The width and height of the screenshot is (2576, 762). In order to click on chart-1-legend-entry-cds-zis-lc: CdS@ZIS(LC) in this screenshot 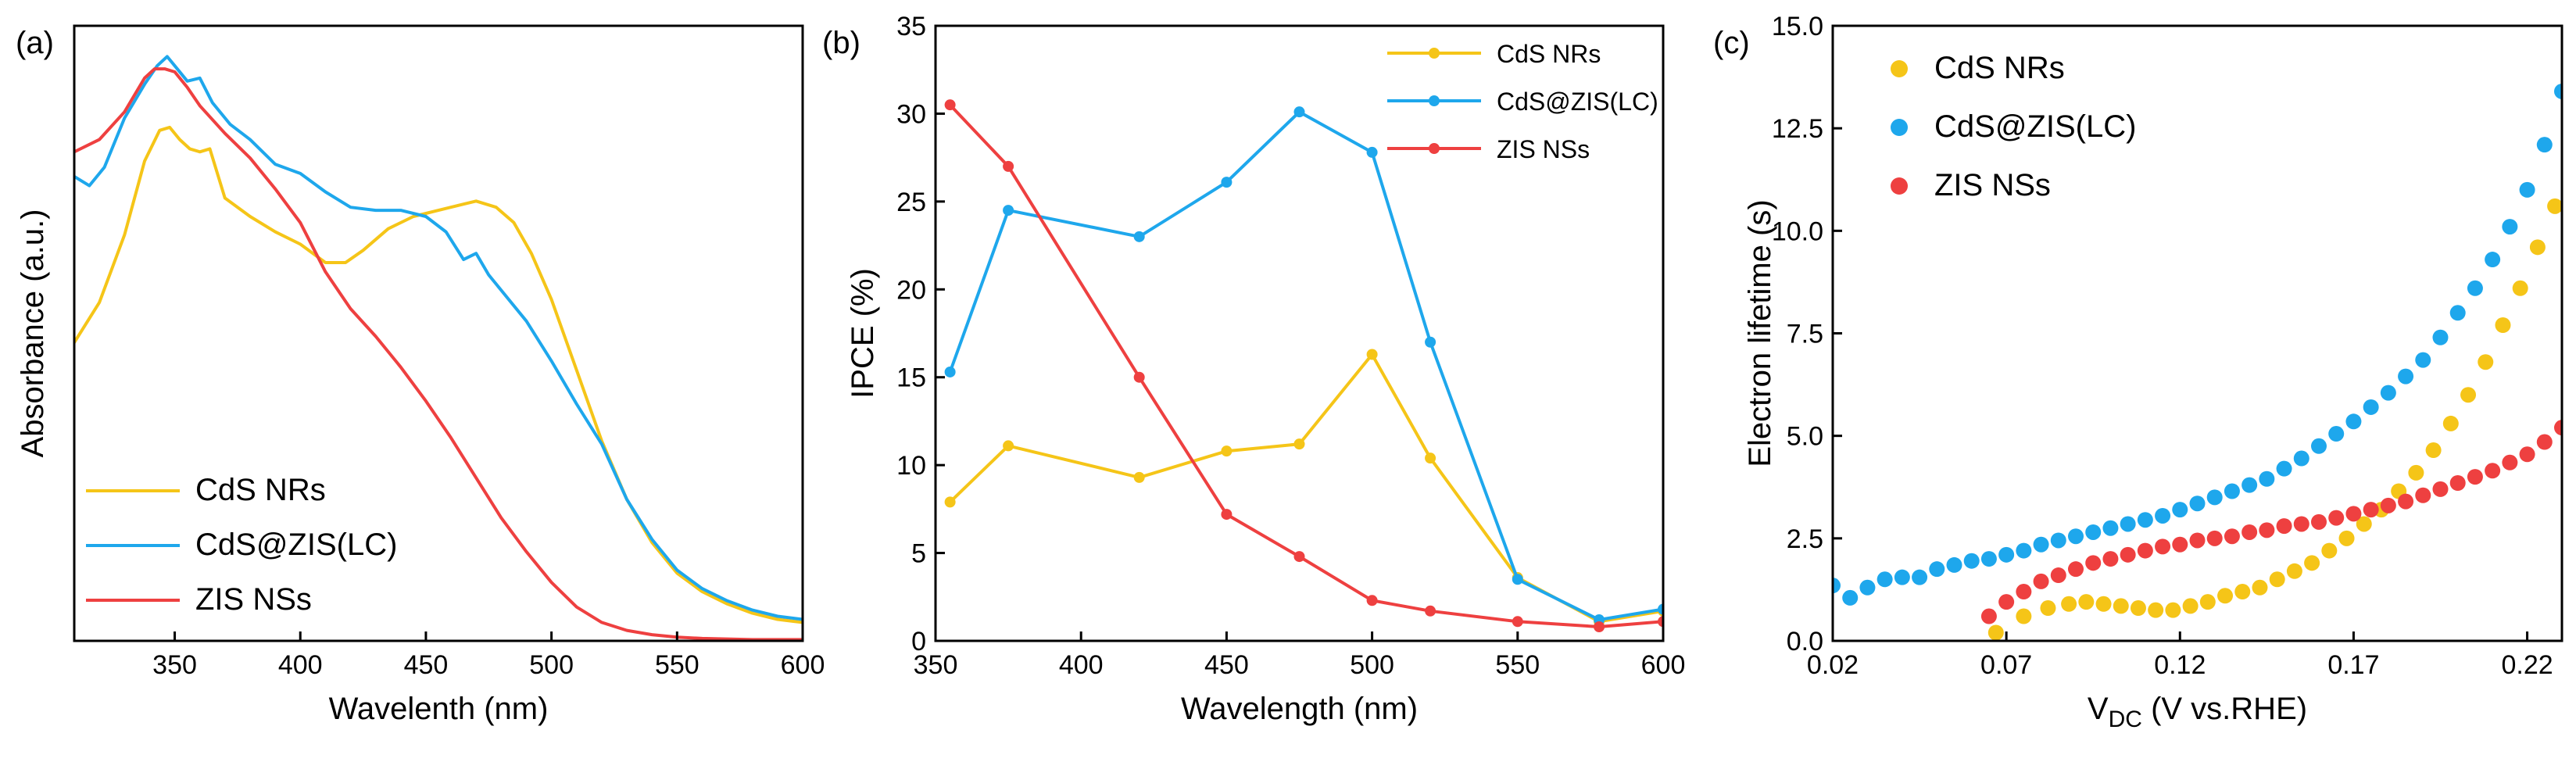, I will do `click(241, 545)`.